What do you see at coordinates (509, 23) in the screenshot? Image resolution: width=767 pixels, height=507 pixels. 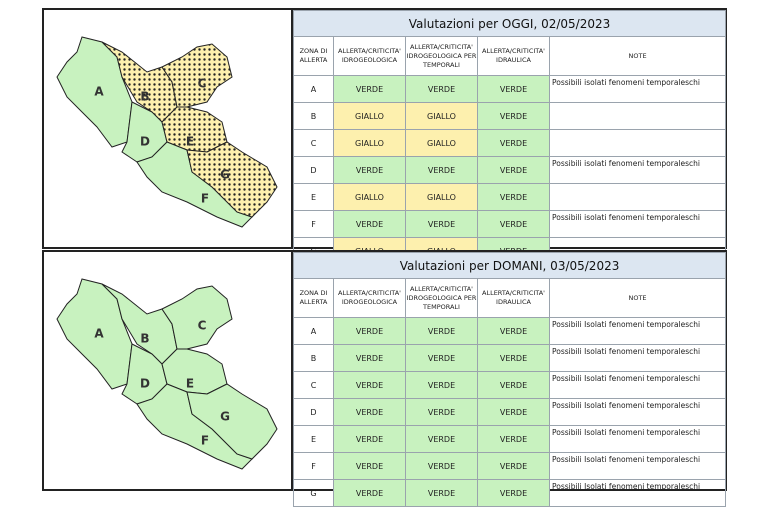 I see `table-title: Valutazioni per OGGI, 02/05/2023` at bounding box center [509, 23].